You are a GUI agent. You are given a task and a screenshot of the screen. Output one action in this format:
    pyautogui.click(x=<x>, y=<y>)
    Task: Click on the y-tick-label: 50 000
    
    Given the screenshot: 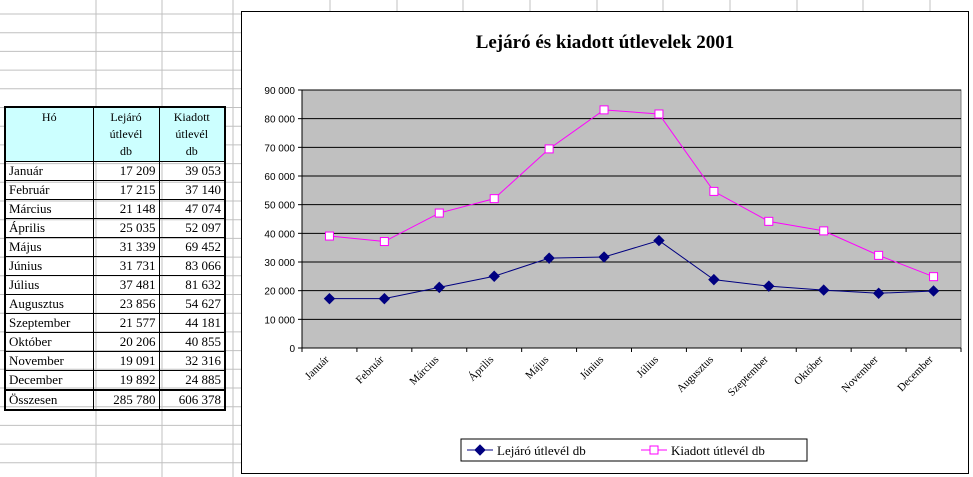 What is the action you would take?
    pyautogui.click(x=279, y=206)
    